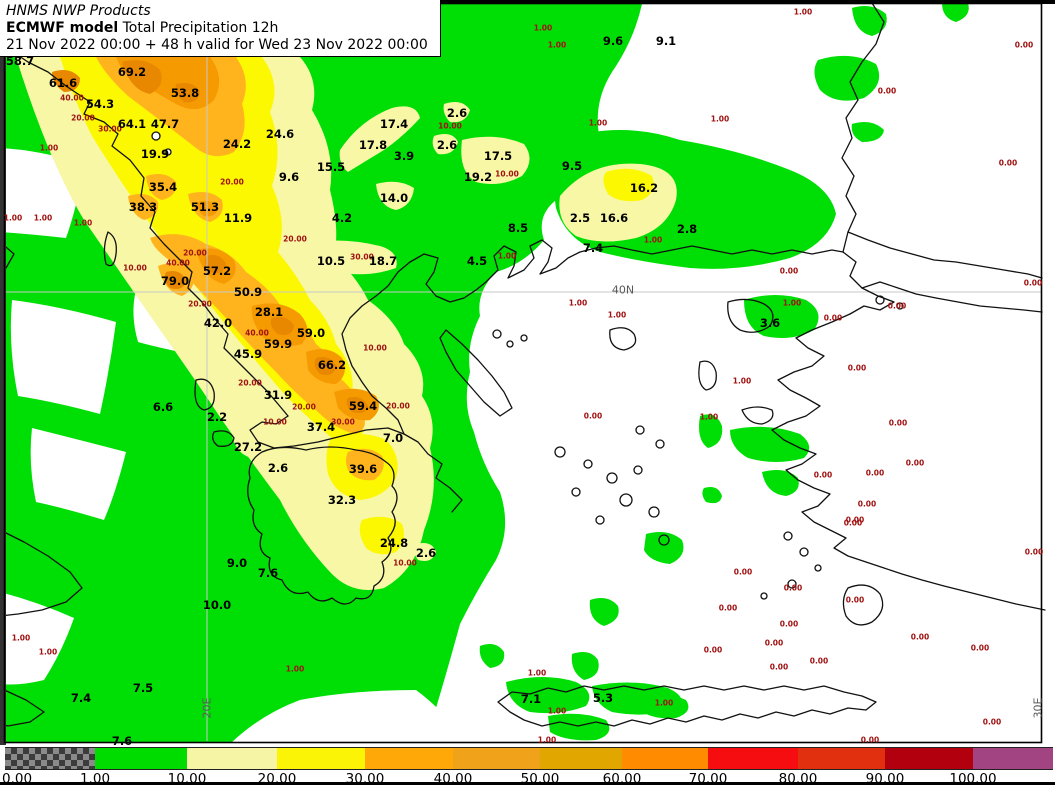  What do you see at coordinates (17, 778) in the screenshot?
I see `colorbar-tick-label: 0.00` at bounding box center [17, 778].